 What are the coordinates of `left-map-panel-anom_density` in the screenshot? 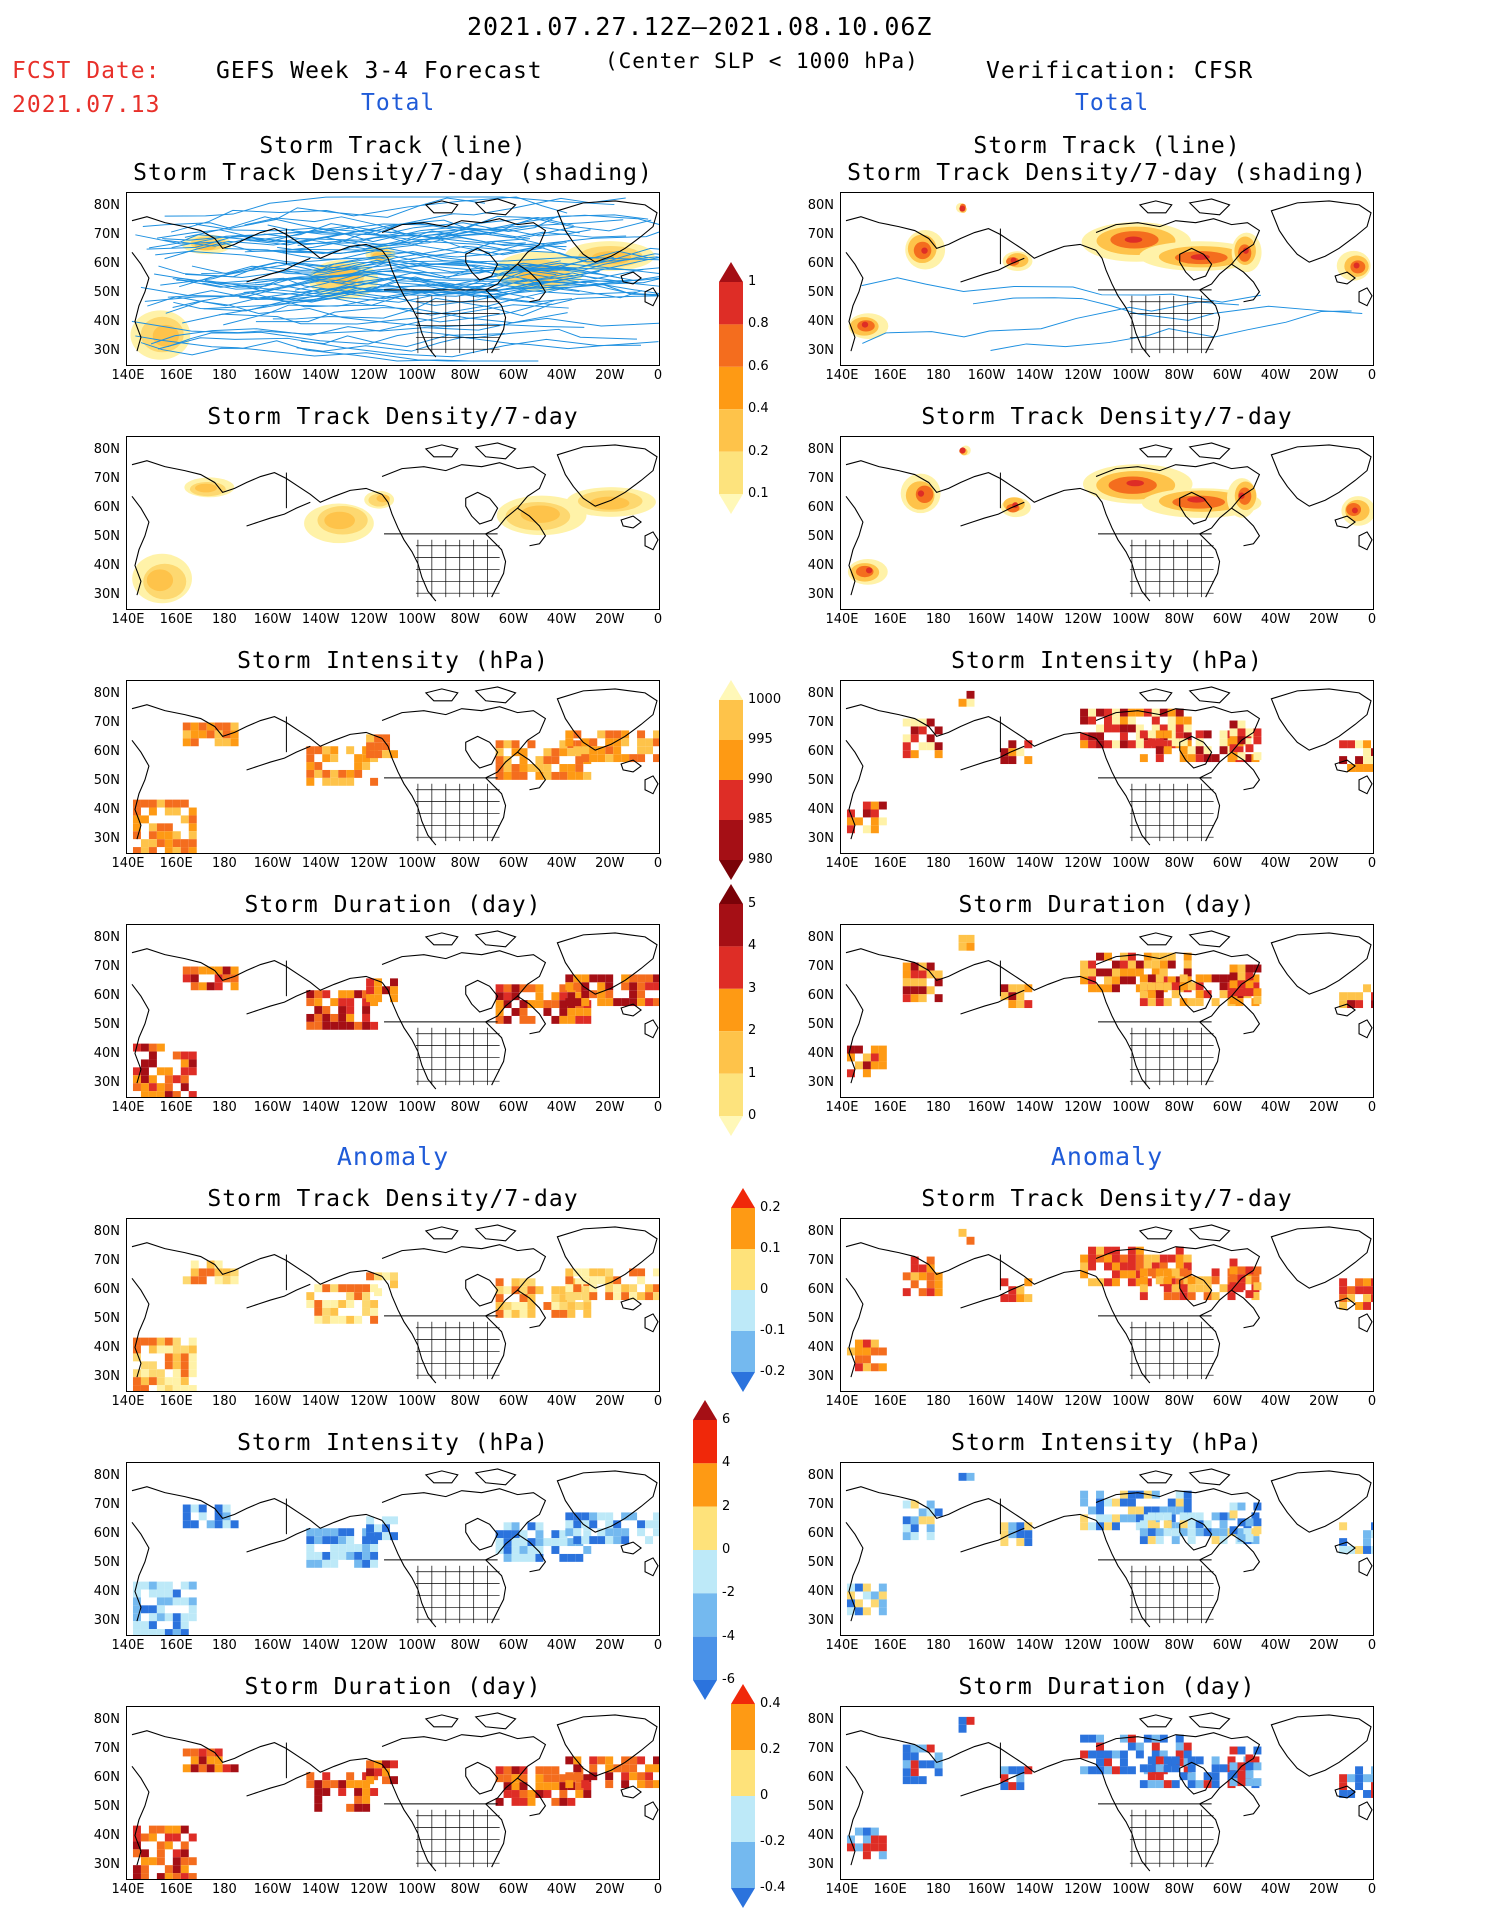 It's located at (393, 1305).